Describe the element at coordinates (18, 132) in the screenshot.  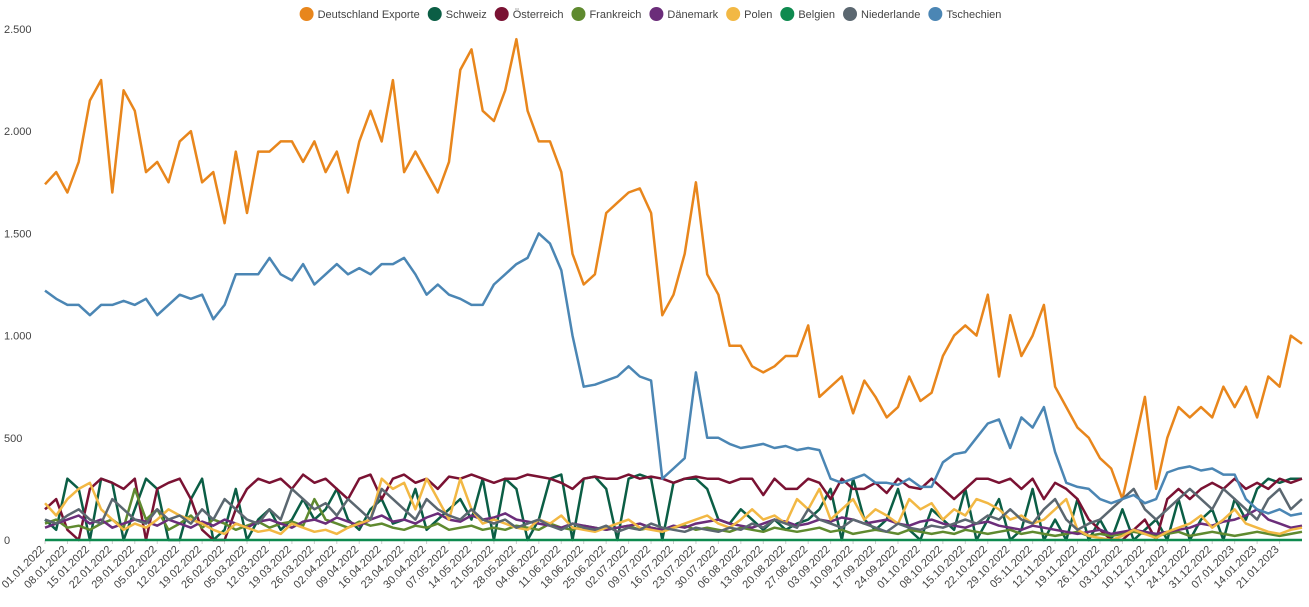
I see `y-tick-label: 2.000` at that location.